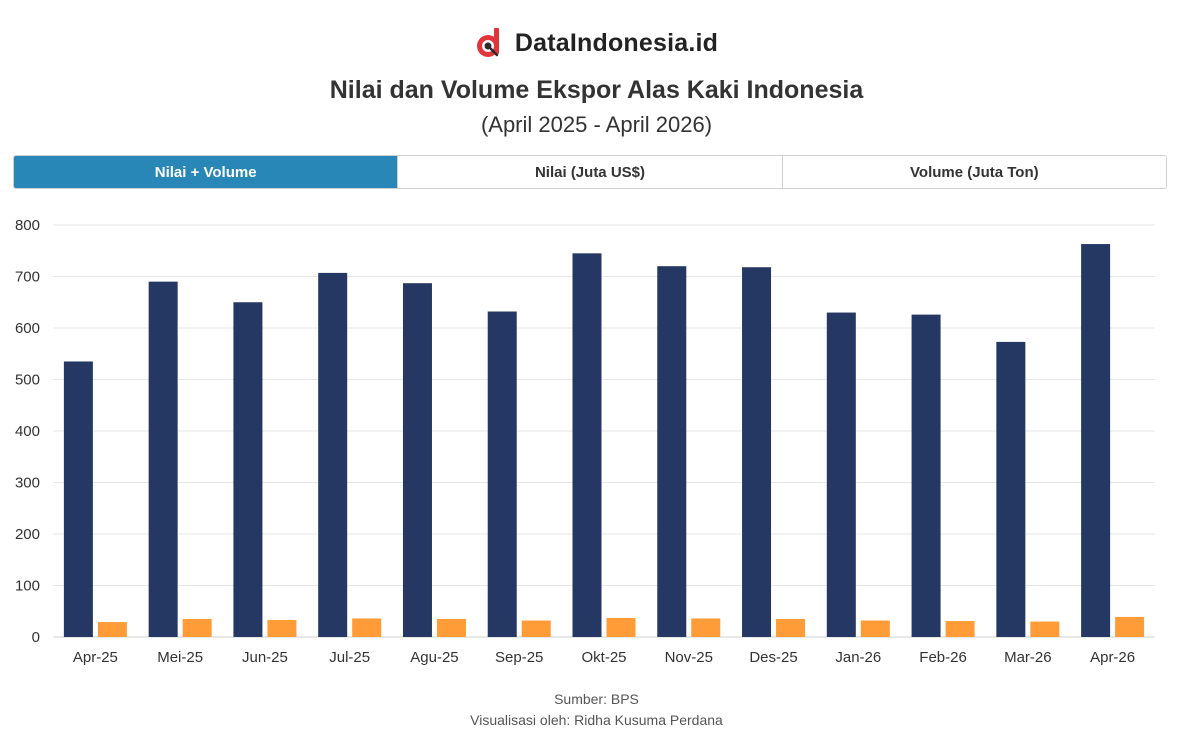  I want to click on x-tick-label: Nov-25, so click(689, 657).